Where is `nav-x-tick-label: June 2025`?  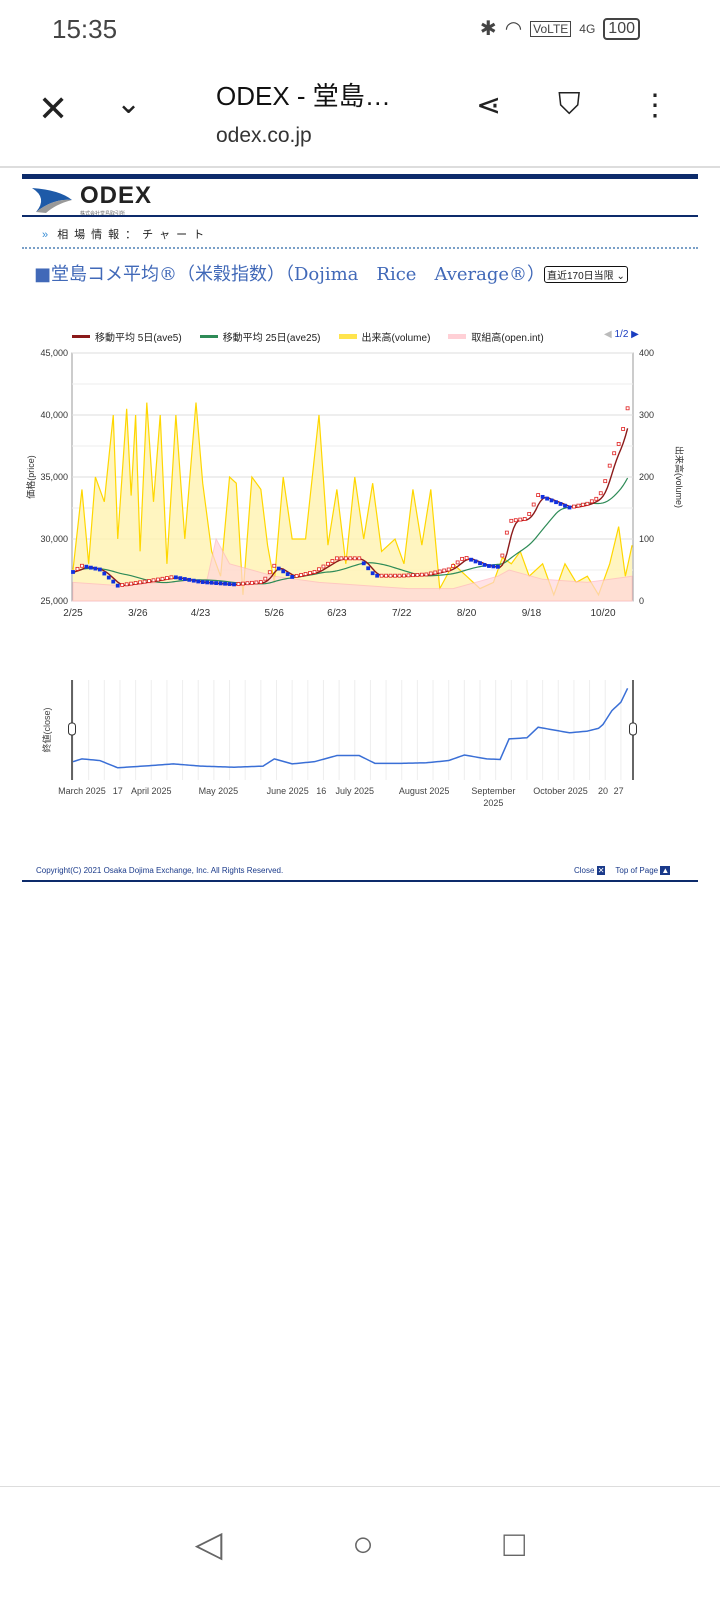 nav-x-tick-label: June 2025 is located at coordinates (288, 791).